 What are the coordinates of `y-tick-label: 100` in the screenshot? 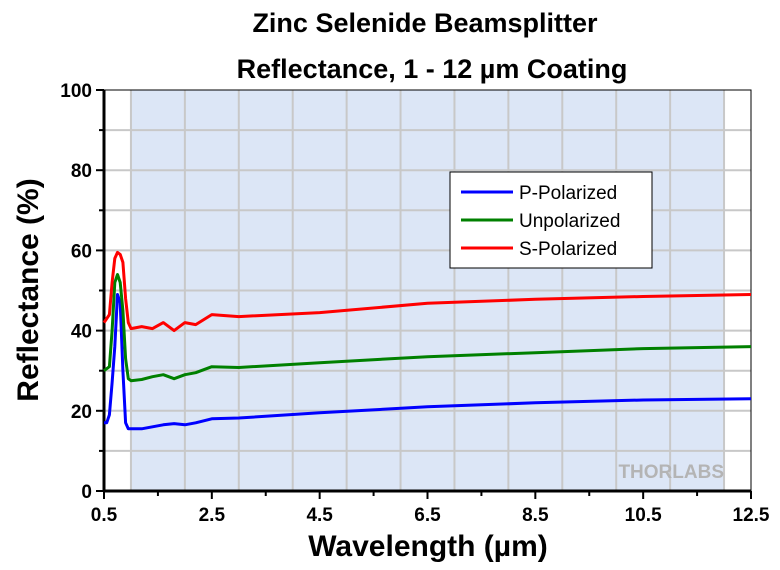 It's located at (76, 91).